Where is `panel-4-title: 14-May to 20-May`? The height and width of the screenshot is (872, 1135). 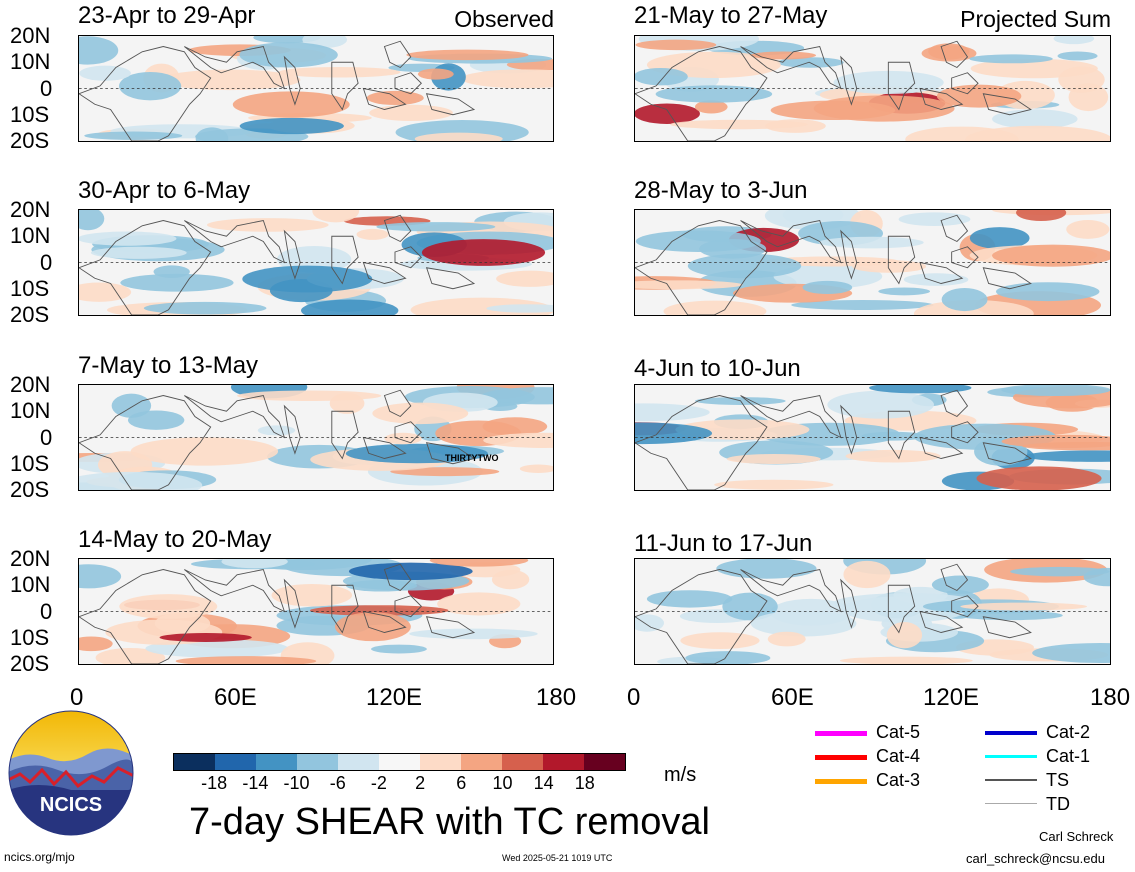
panel-4-title: 14-May to 20-May is located at coordinates (175, 539).